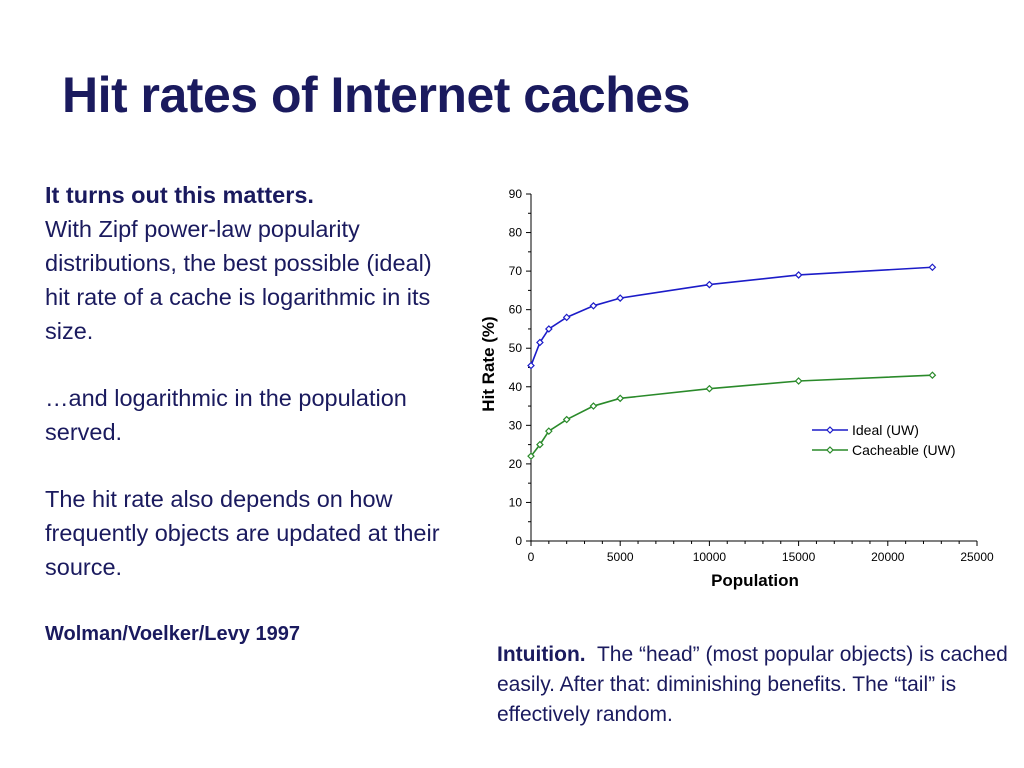  Describe the element at coordinates (516, 194) in the screenshot. I see `y-tick-label: 90` at that location.